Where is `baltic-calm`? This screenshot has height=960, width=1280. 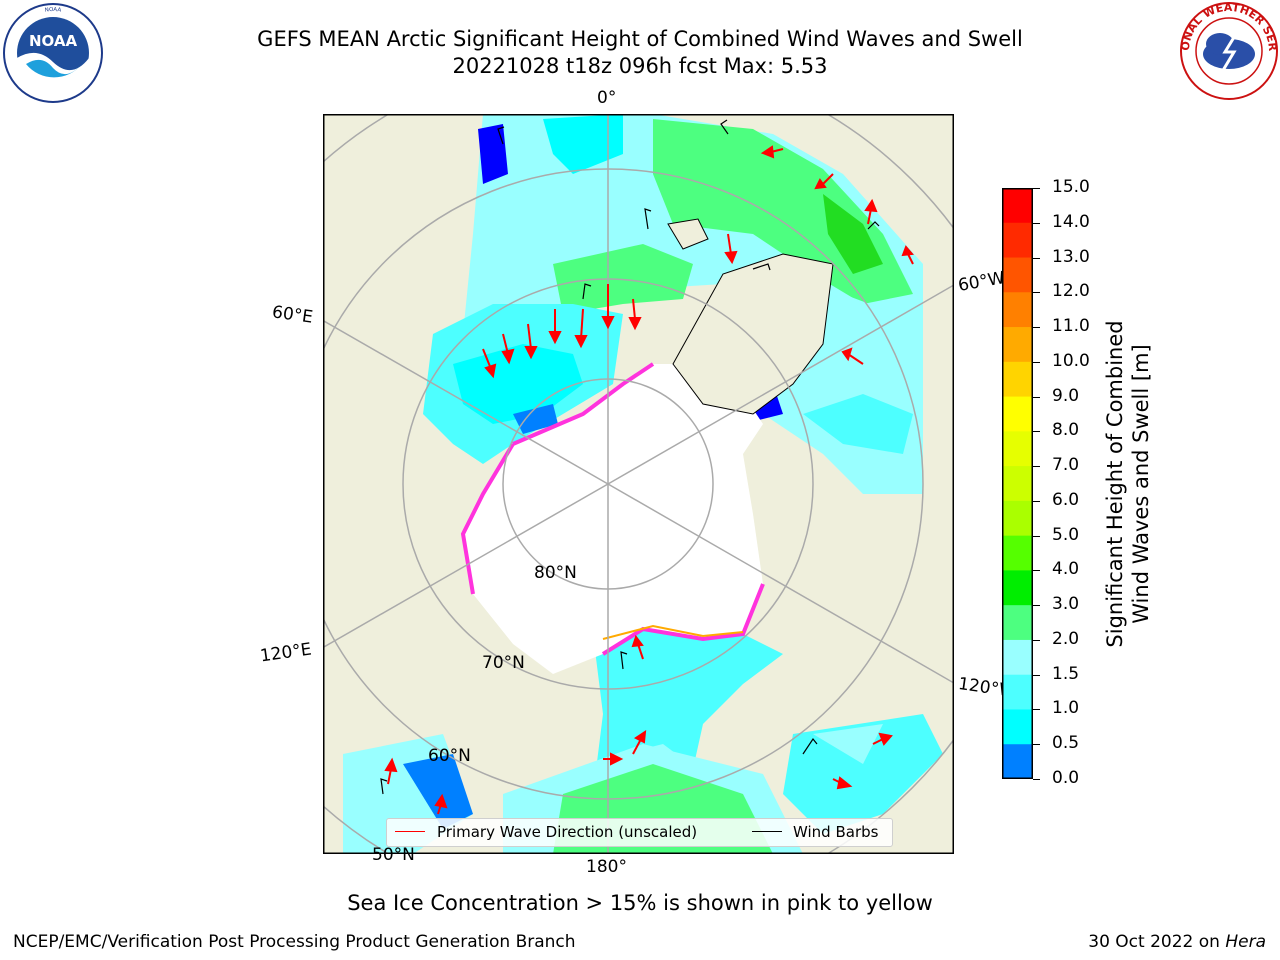
baltic-calm is located at coordinates (493, 154).